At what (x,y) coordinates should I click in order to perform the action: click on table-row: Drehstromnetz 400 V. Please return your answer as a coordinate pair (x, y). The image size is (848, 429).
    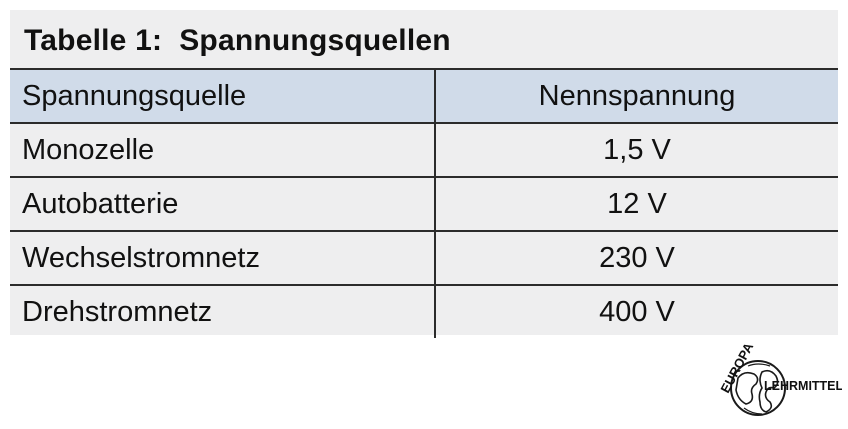
    Looking at the image, I should click on (424, 311).